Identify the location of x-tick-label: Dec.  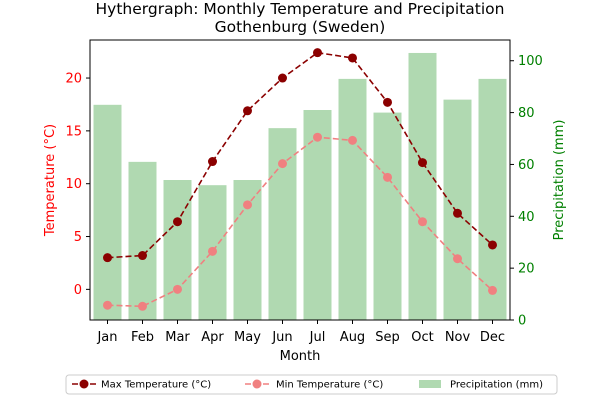
(492, 337).